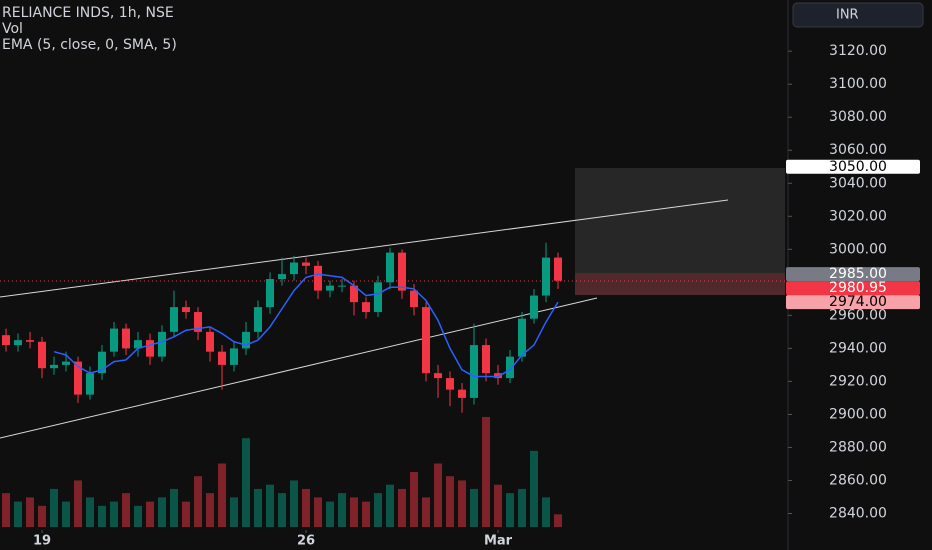 The width and height of the screenshot is (932, 550). Describe the element at coordinates (858, 84) in the screenshot. I see `y-tick-label: 3100.00` at that location.